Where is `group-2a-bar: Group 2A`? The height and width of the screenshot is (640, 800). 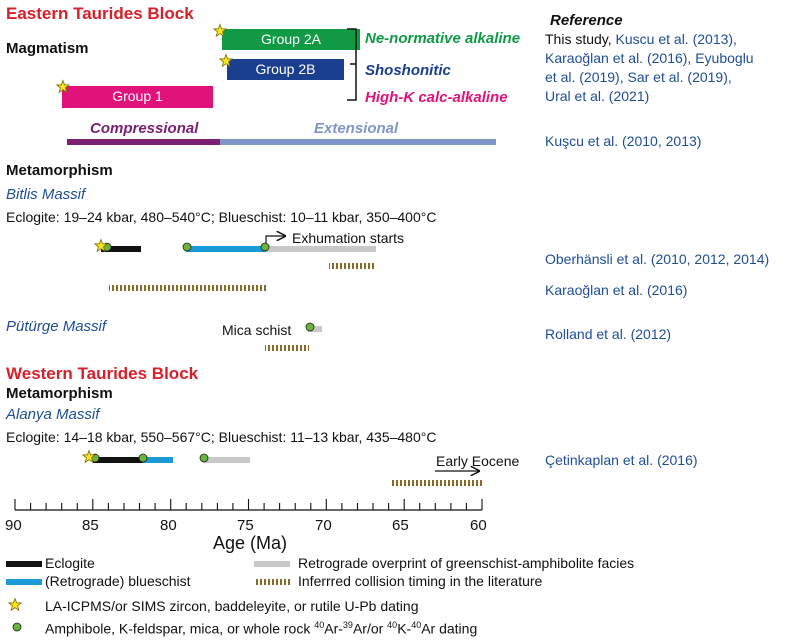
group-2a-bar: Group 2A is located at coordinates (291, 39).